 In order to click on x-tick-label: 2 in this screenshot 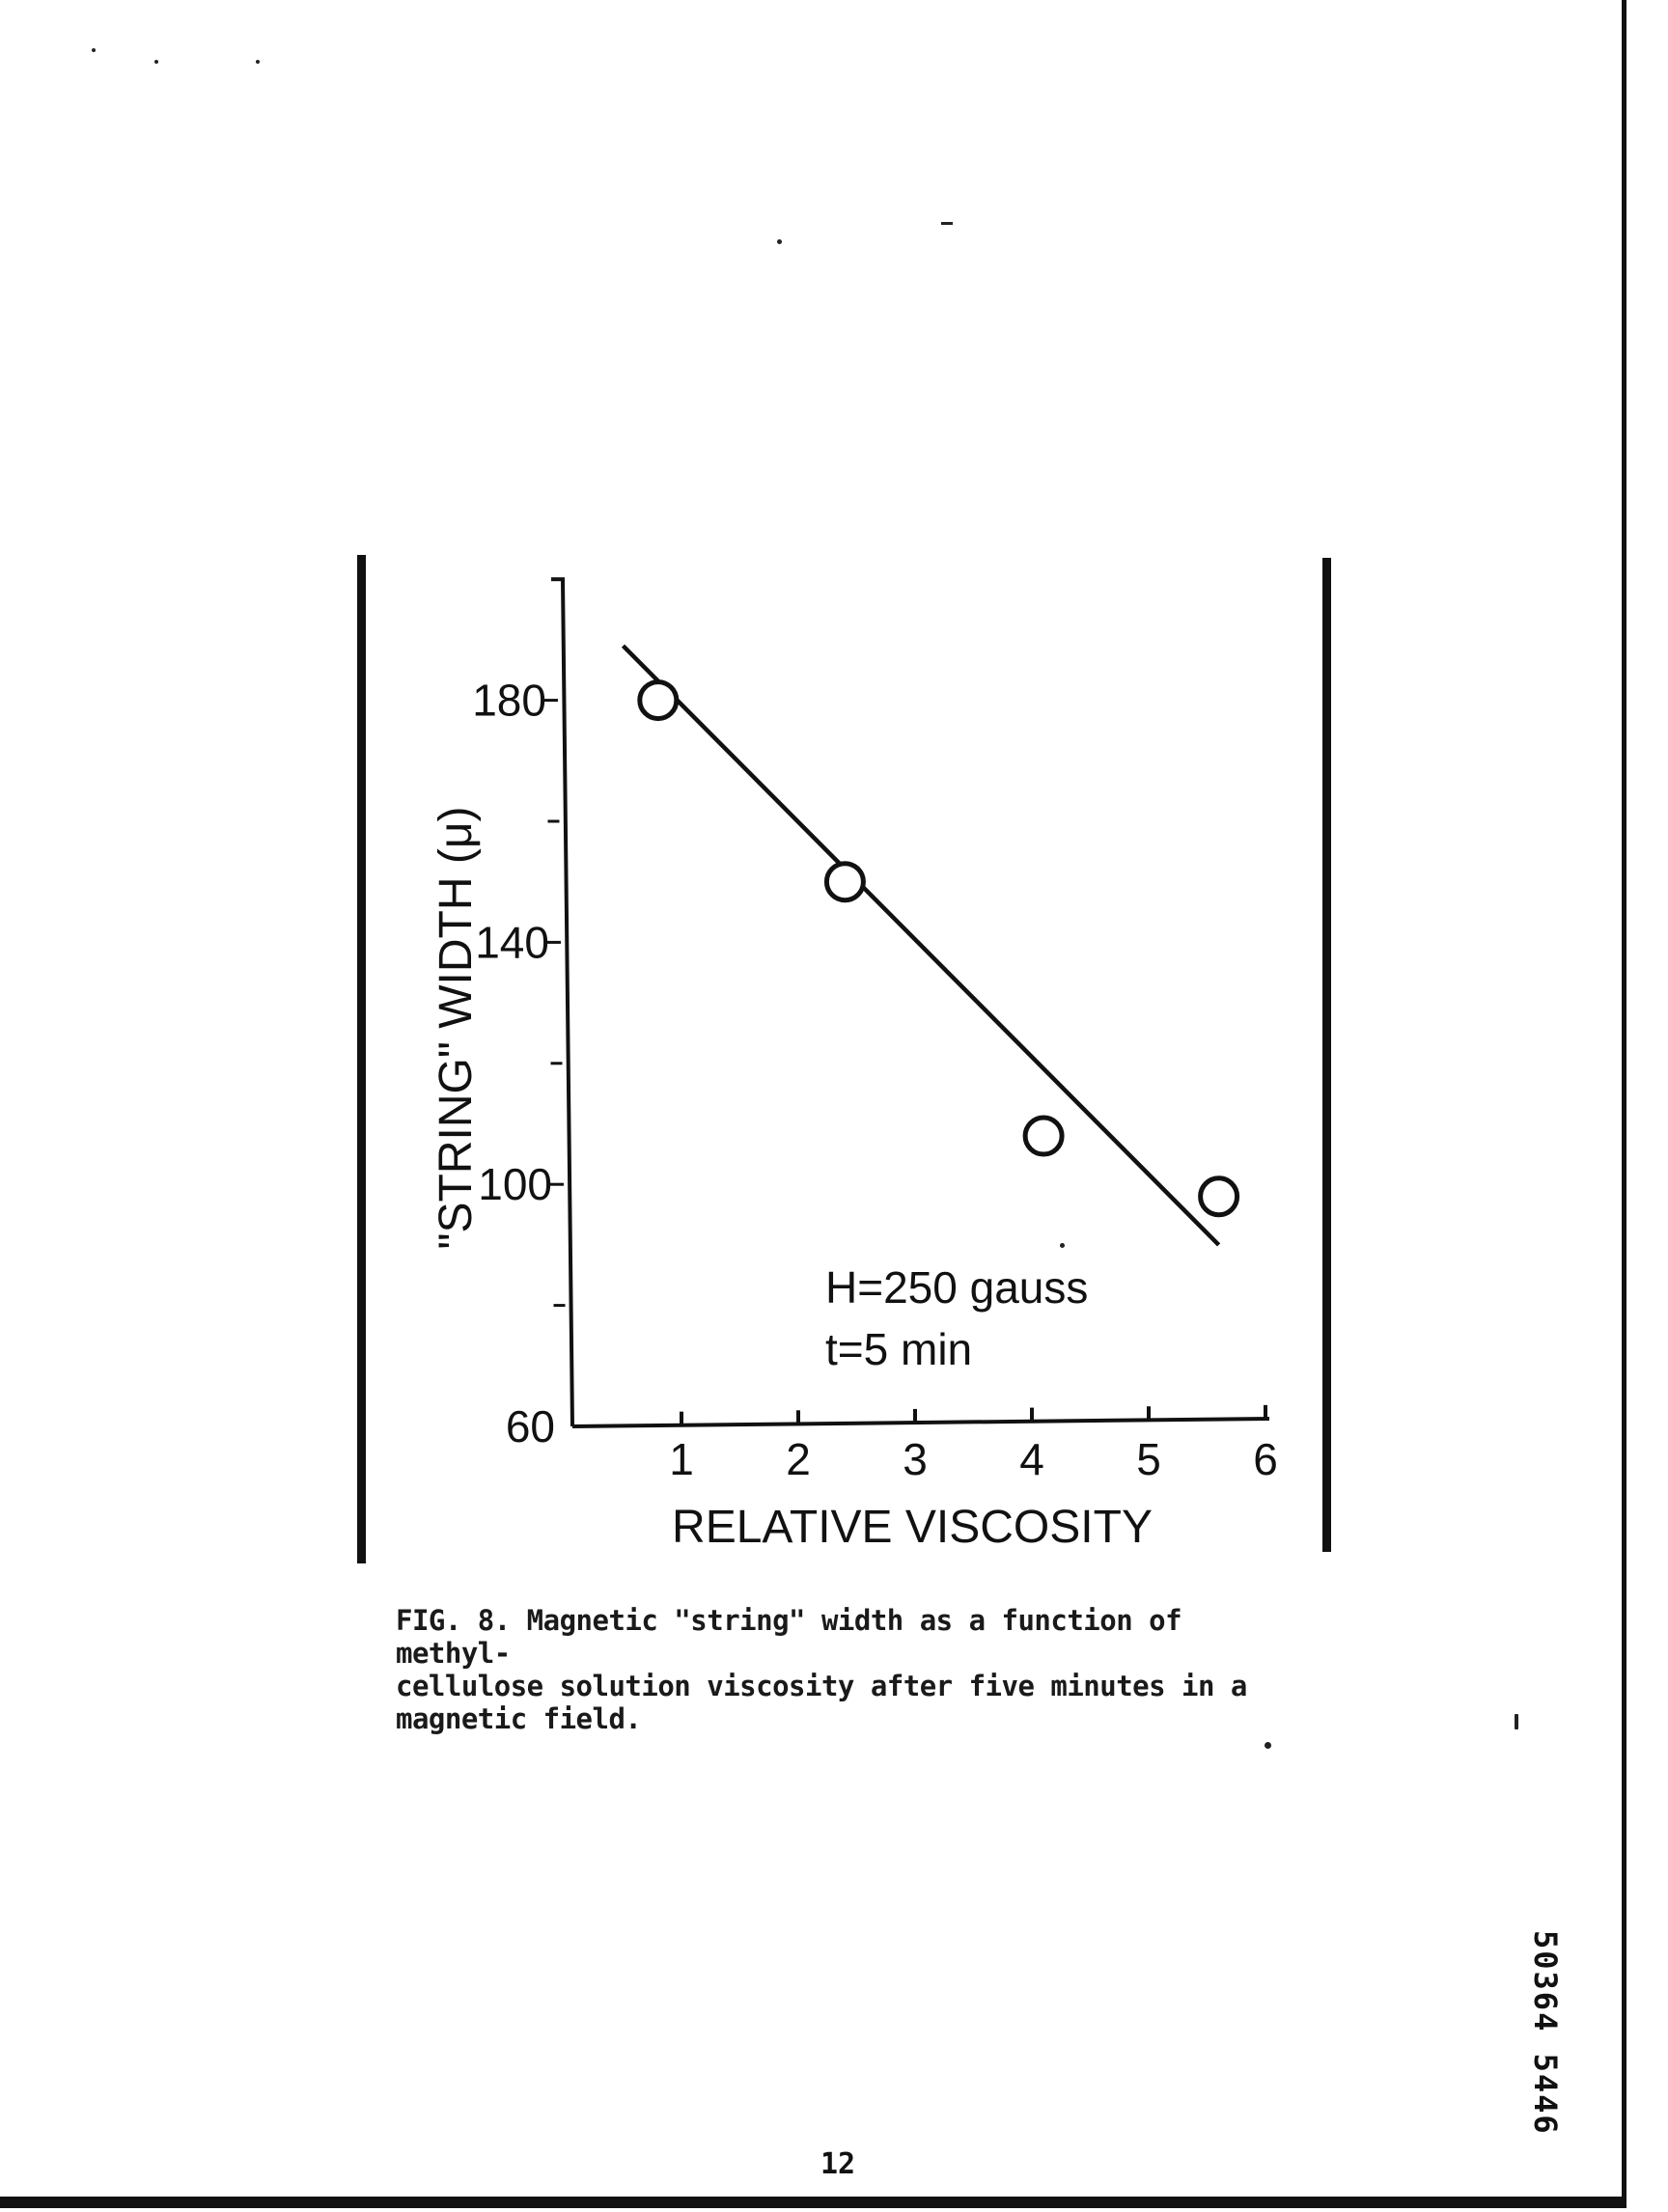, I will do `click(798, 1459)`.